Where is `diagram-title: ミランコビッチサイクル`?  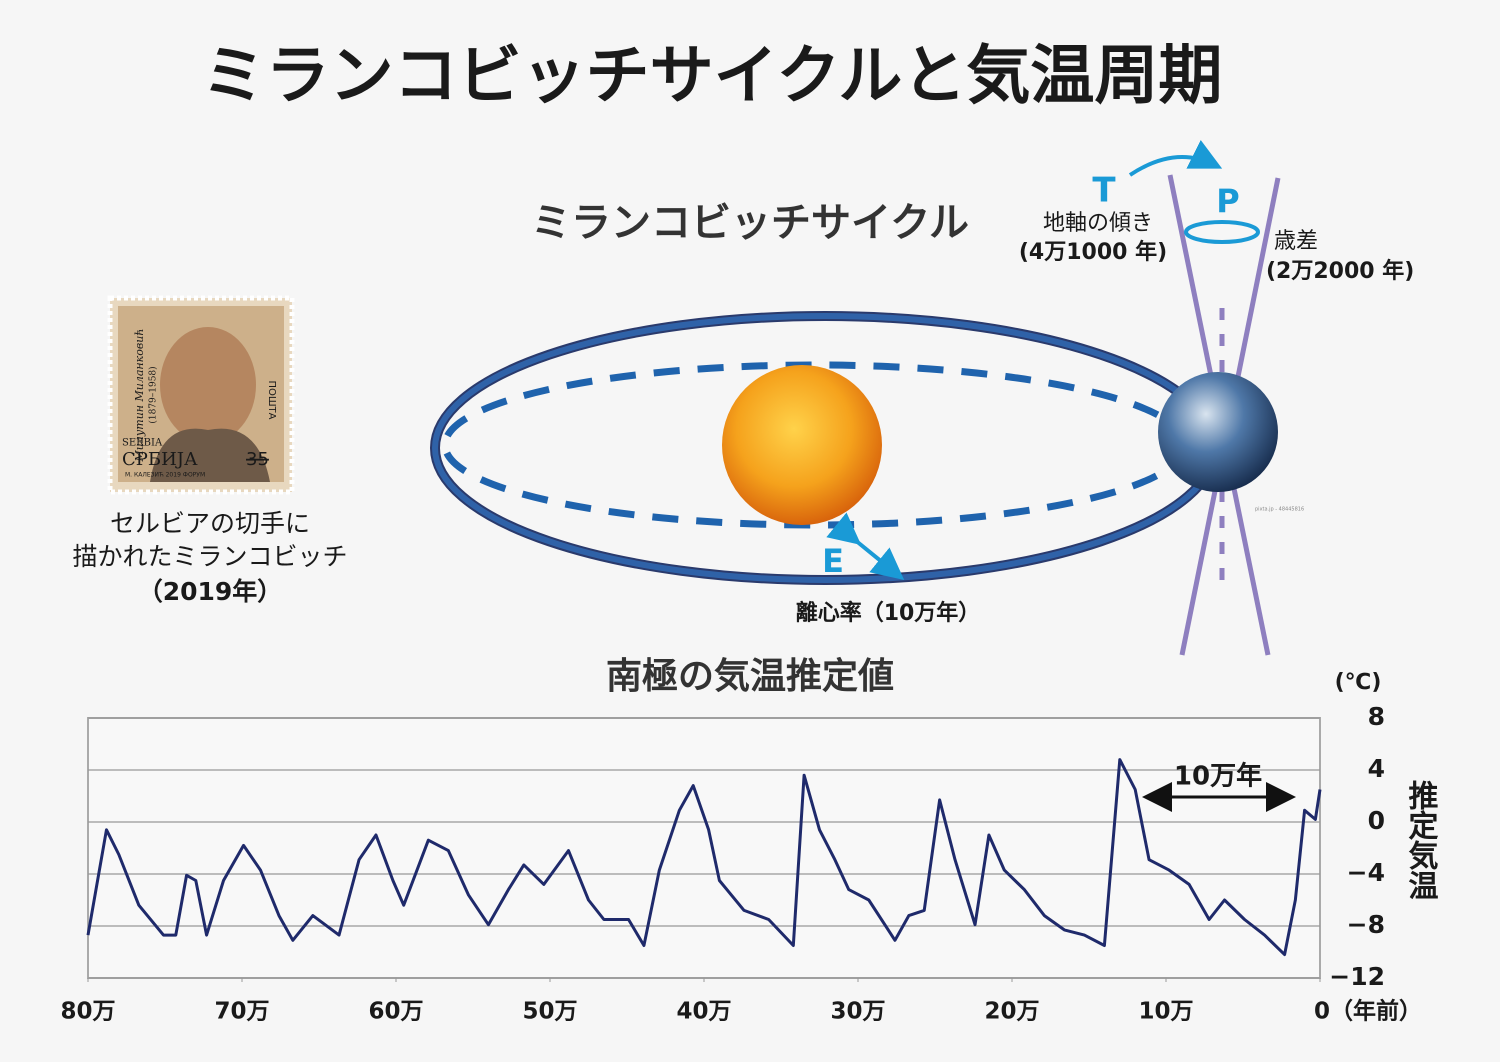 diagram-title: ミランコビッチサイクル is located at coordinates (750, 223).